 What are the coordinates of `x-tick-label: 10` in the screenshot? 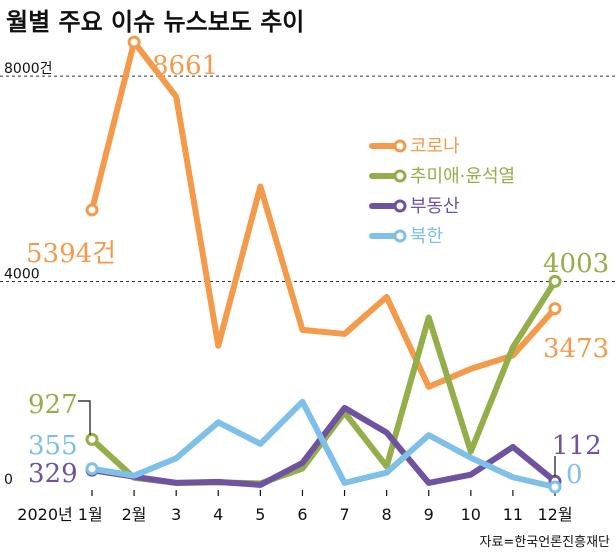 It's located at (471, 514).